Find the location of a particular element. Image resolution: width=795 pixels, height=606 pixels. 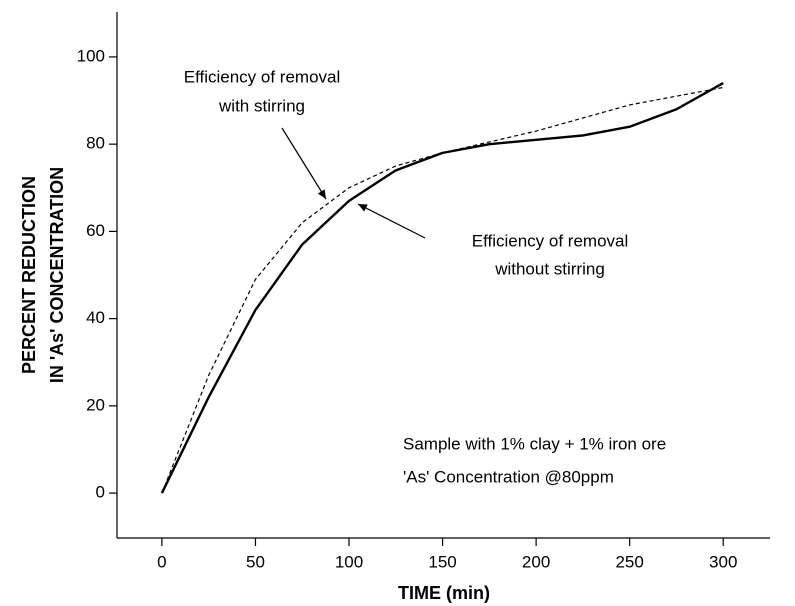

x-tick-label: 250 is located at coordinates (629, 561).